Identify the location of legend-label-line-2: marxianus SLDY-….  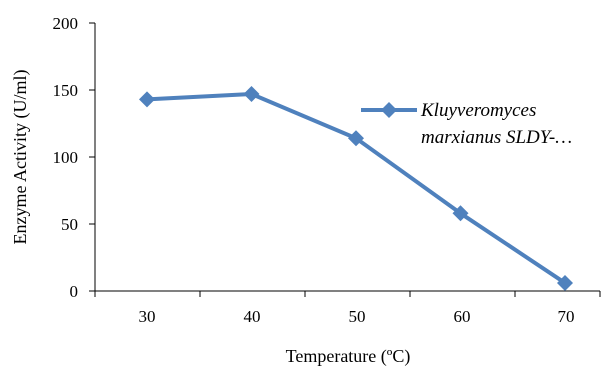
(496, 137).